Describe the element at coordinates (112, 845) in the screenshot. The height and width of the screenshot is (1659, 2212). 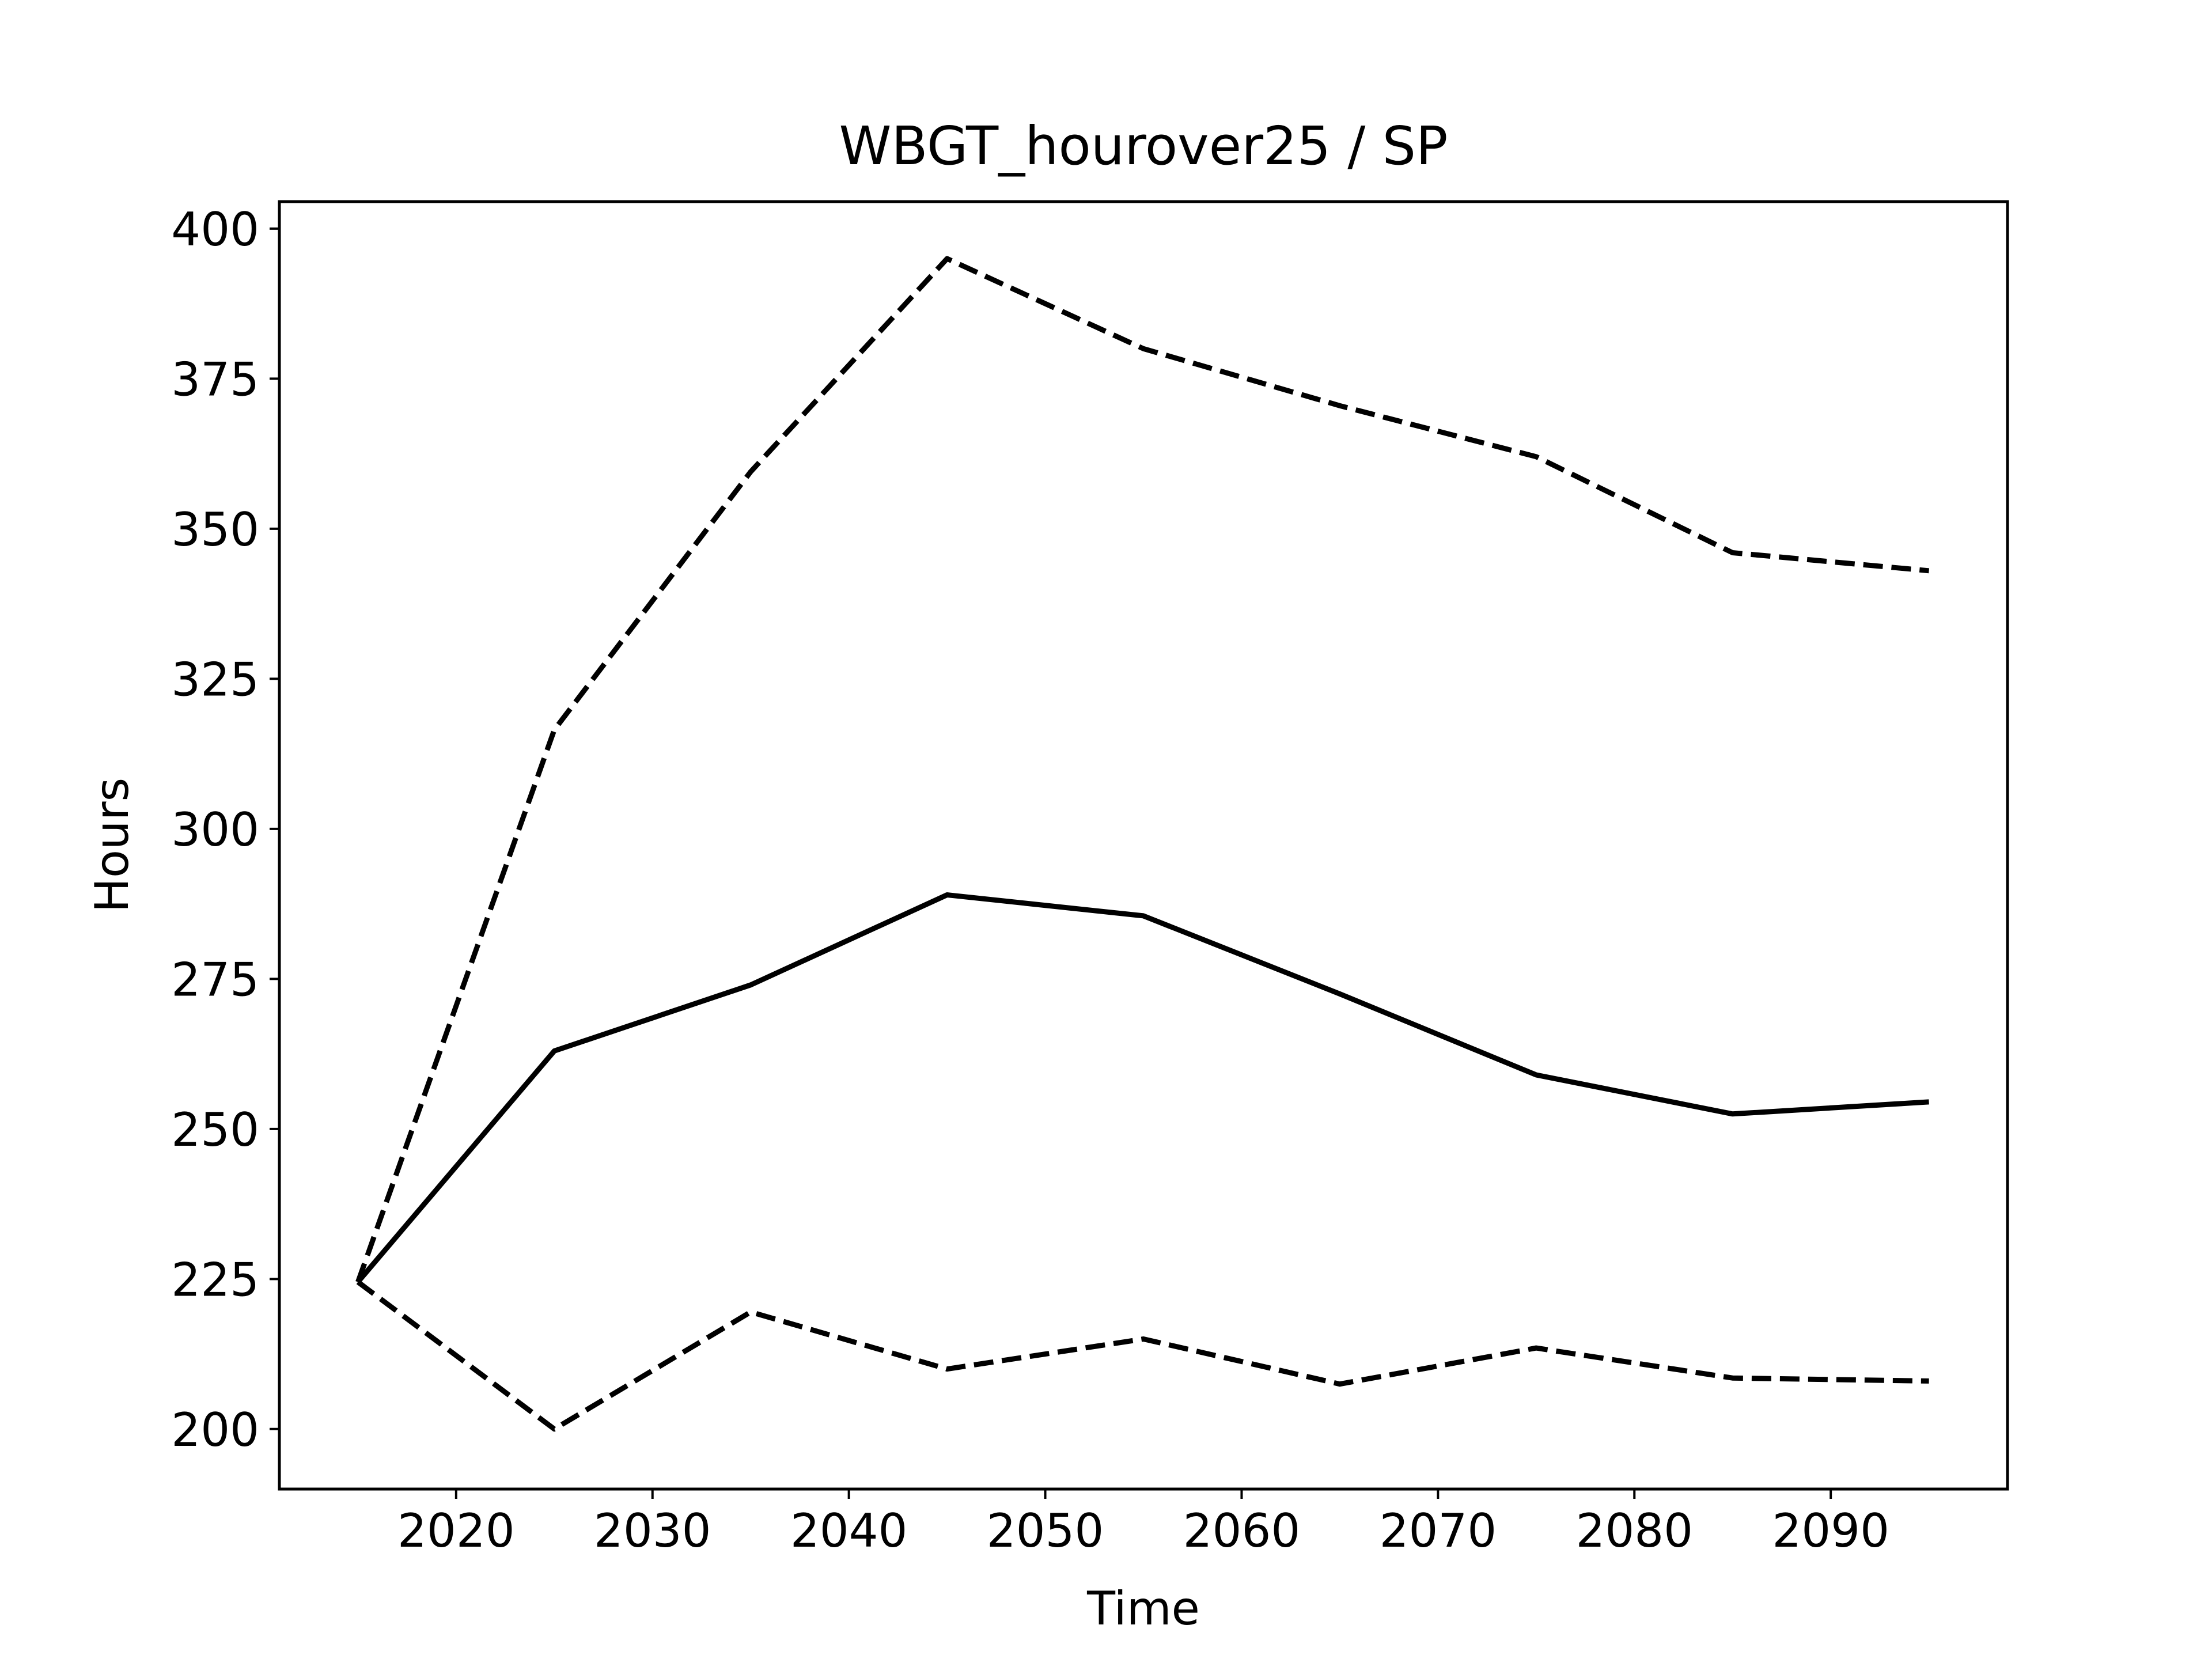
I see `y-axis-label: Hours` at that location.